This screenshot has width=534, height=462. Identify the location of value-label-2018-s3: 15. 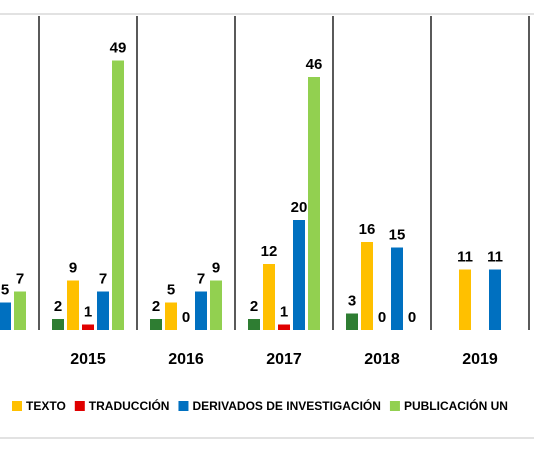
(397, 235).